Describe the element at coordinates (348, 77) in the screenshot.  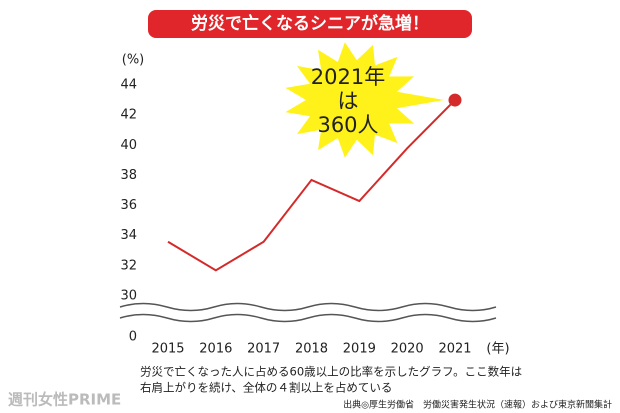
I see `annotation: 2021年` at that location.